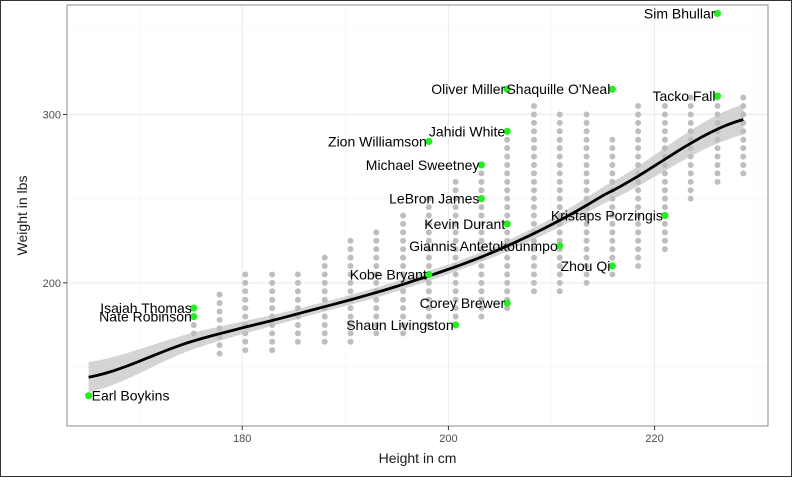 The height and width of the screenshot is (481, 792). What do you see at coordinates (607, 216) in the screenshot?
I see `player-label: Kristaps Porzingis` at bounding box center [607, 216].